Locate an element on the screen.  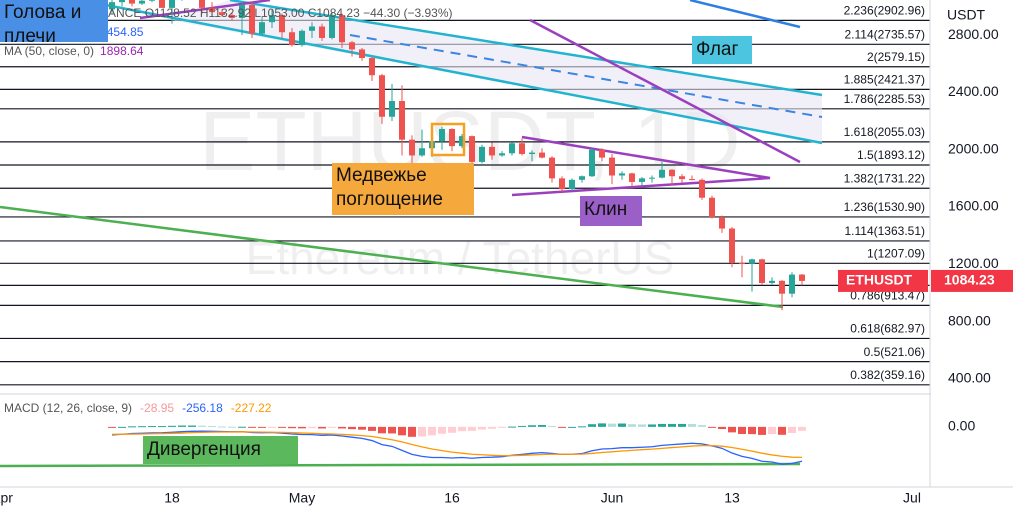
x-tick-label: Jul is located at coordinates (912, 498).